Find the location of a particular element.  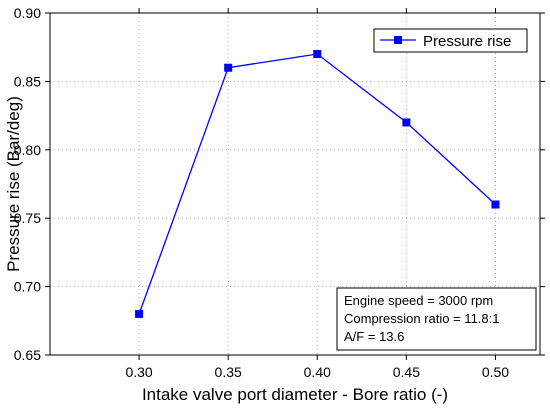

x-tick-label: 0.35 is located at coordinates (228, 372).